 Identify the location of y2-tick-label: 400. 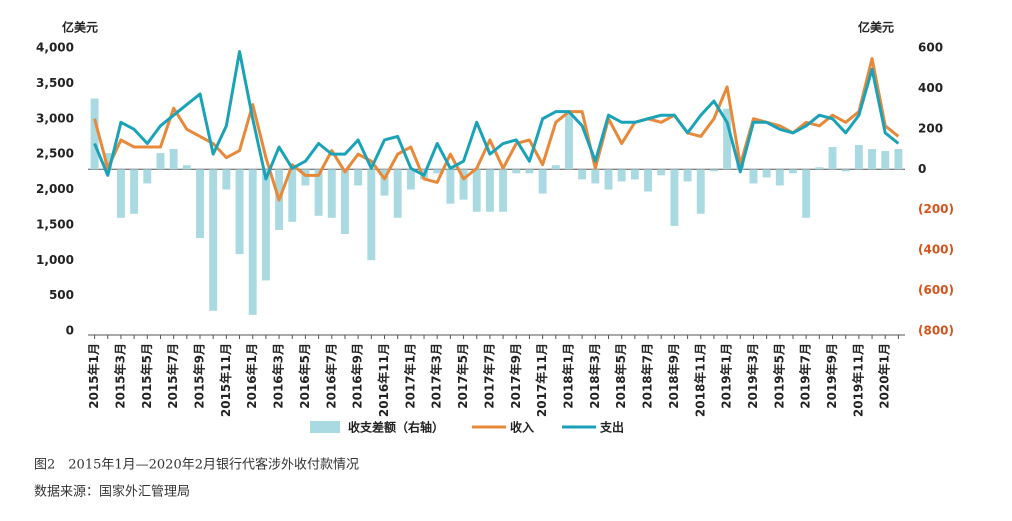
(930, 88).